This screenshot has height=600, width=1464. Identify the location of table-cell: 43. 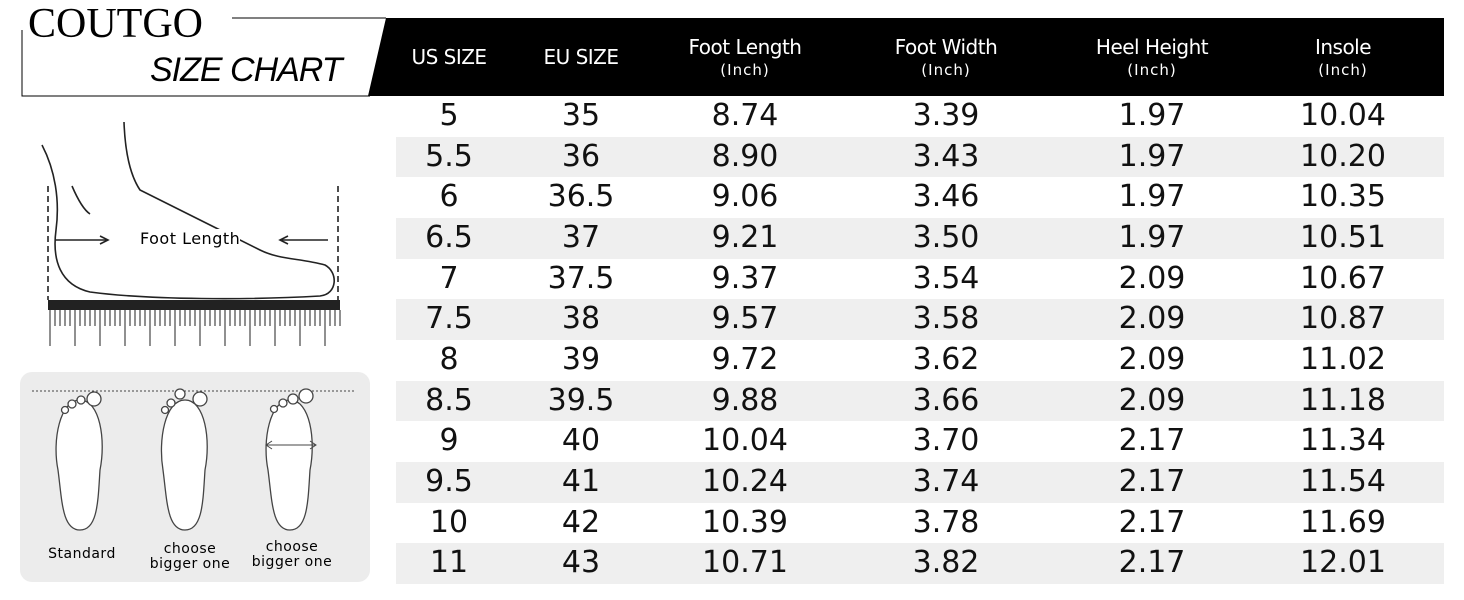
(581, 563).